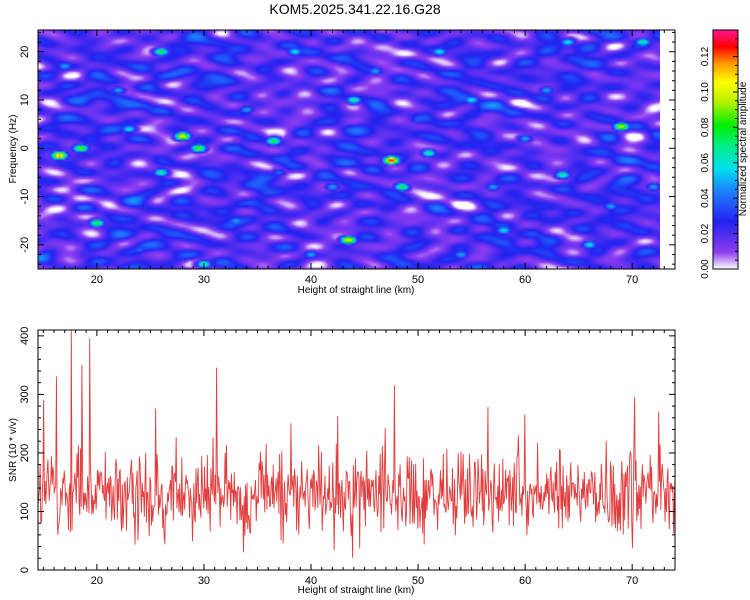 This screenshot has height=600, width=750. I want to click on spectrogram-y-tick-label: -10, so click(25, 197).